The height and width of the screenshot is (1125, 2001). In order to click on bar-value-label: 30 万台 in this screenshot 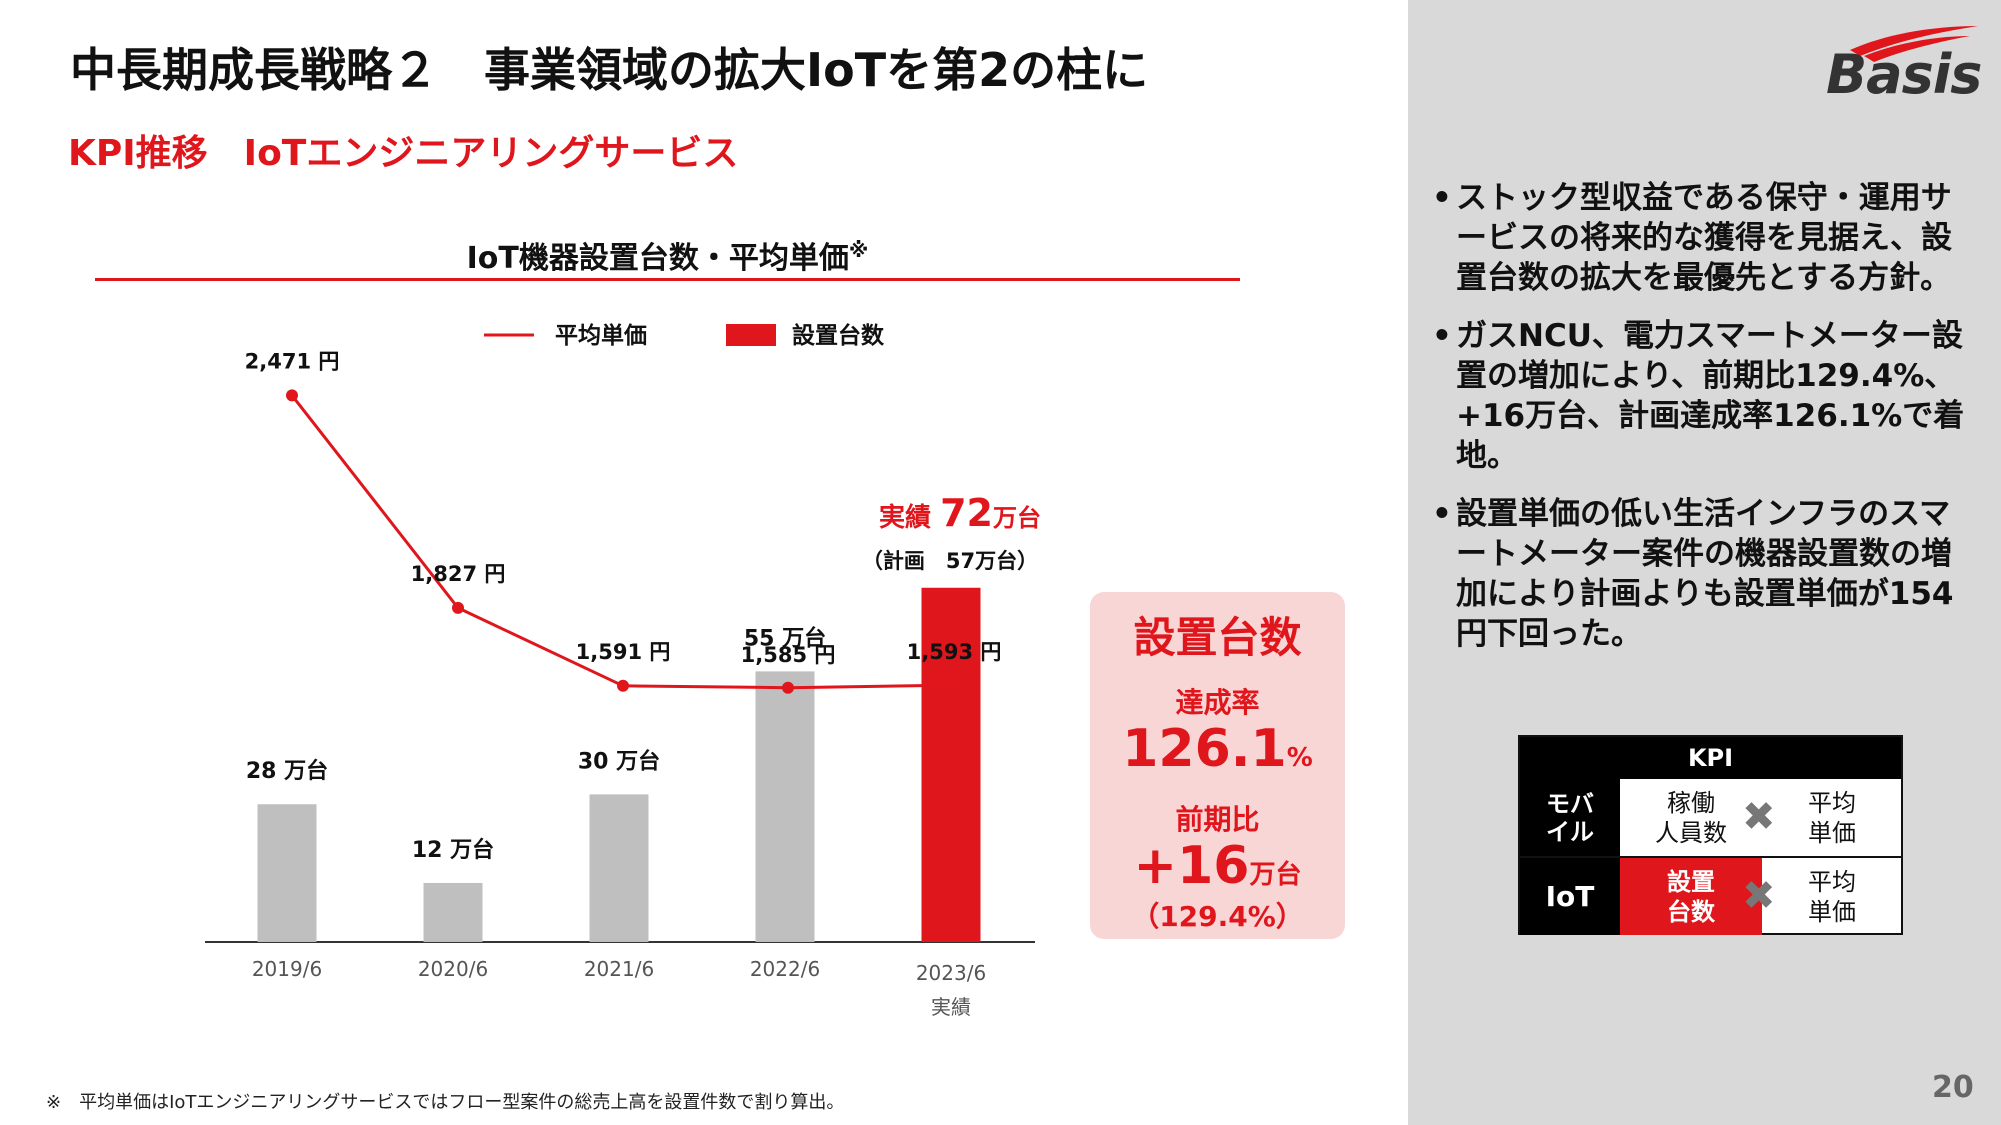, I will do `click(619, 761)`.